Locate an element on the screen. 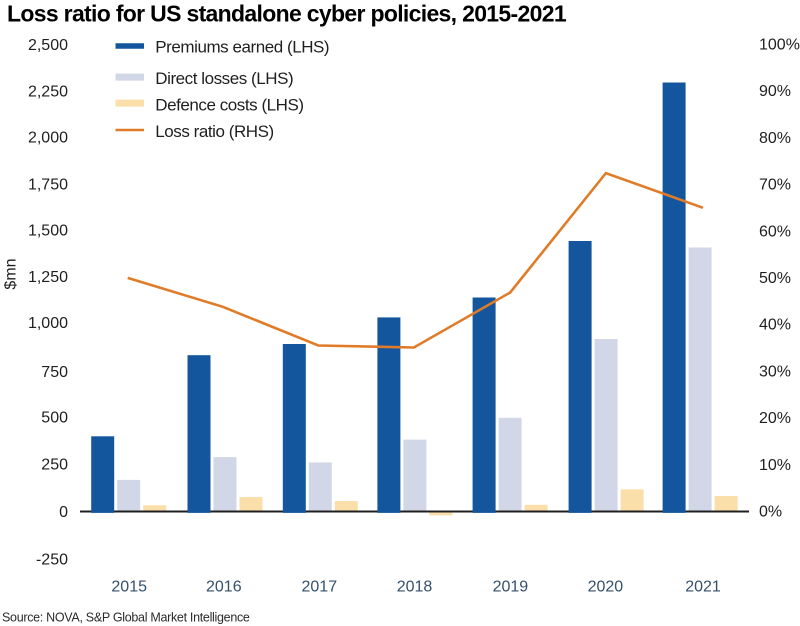 The height and width of the screenshot is (626, 800). svg-text: -250 is located at coordinates (52, 559).